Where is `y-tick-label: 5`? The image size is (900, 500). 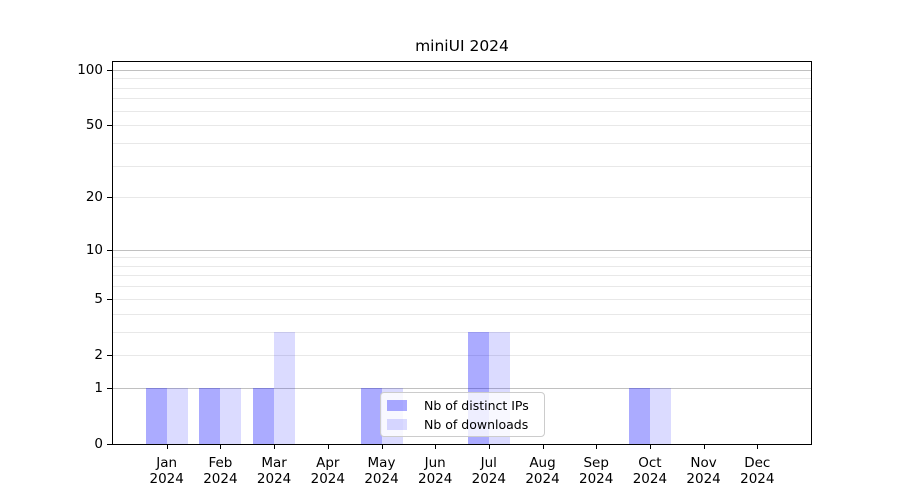 y-tick-label: 5 is located at coordinates (98, 298).